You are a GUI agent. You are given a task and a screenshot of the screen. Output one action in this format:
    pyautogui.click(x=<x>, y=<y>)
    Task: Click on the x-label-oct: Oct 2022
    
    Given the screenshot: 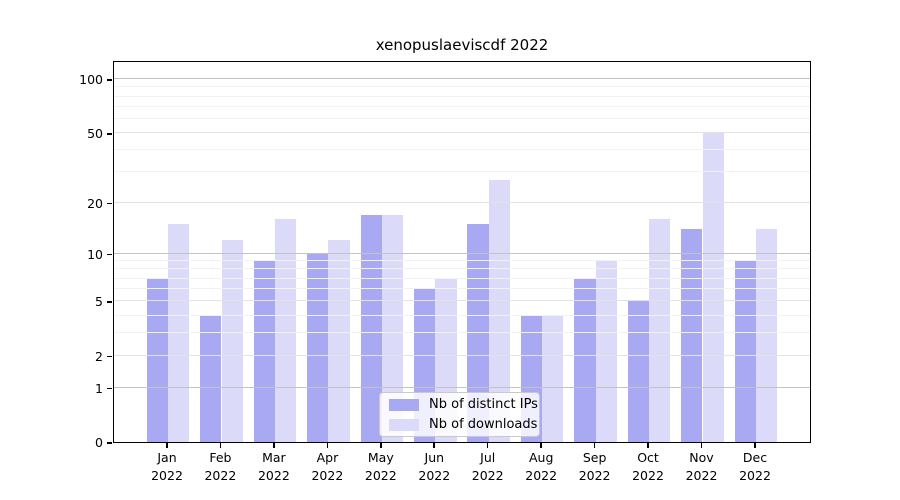 What is the action you would take?
    pyautogui.click(x=648, y=466)
    